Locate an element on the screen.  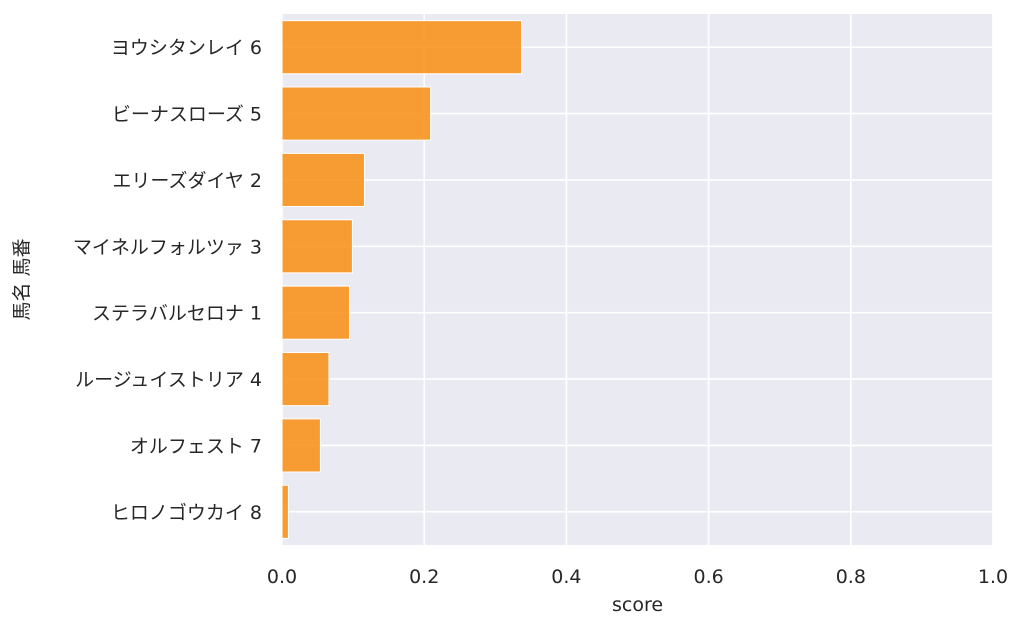
x-tick-label: 1.0 is located at coordinates (993, 577).